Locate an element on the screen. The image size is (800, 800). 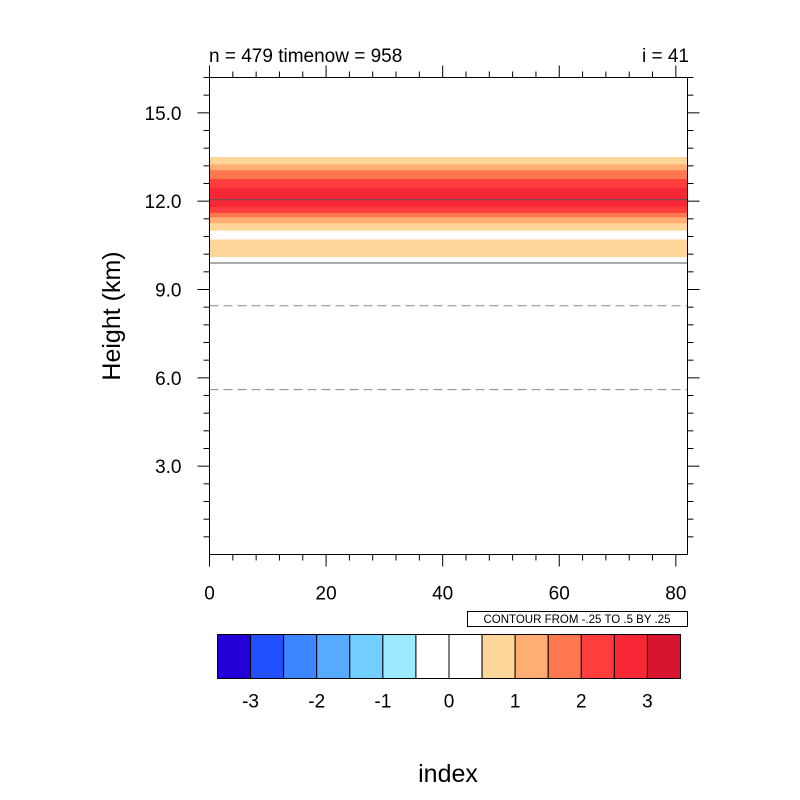
colorbar-labels: -3 -2 -1 0 1 2 3 is located at coordinates (447, 702).